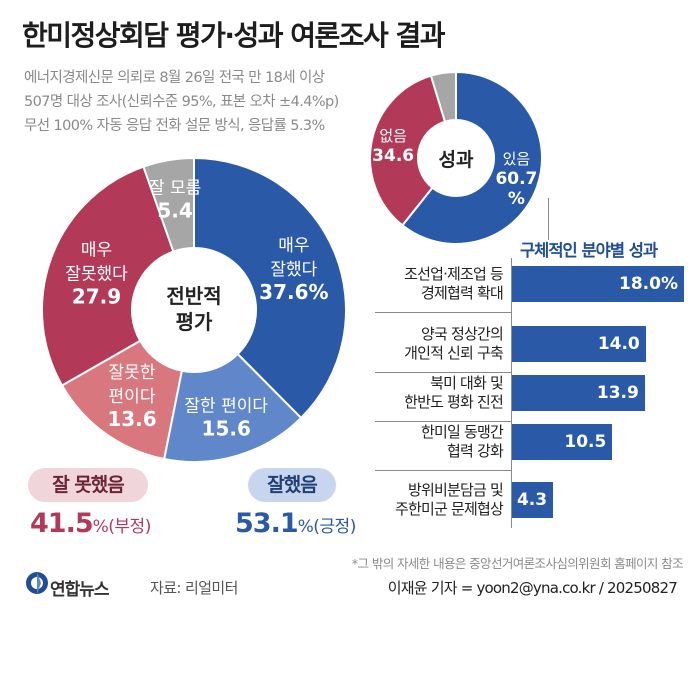 The image size is (699, 696). I want to click on subtitle-line-2: 507명 대상 조사(신뢰수준 95%, 표본 오차 ±4.4%p), so click(181, 102).